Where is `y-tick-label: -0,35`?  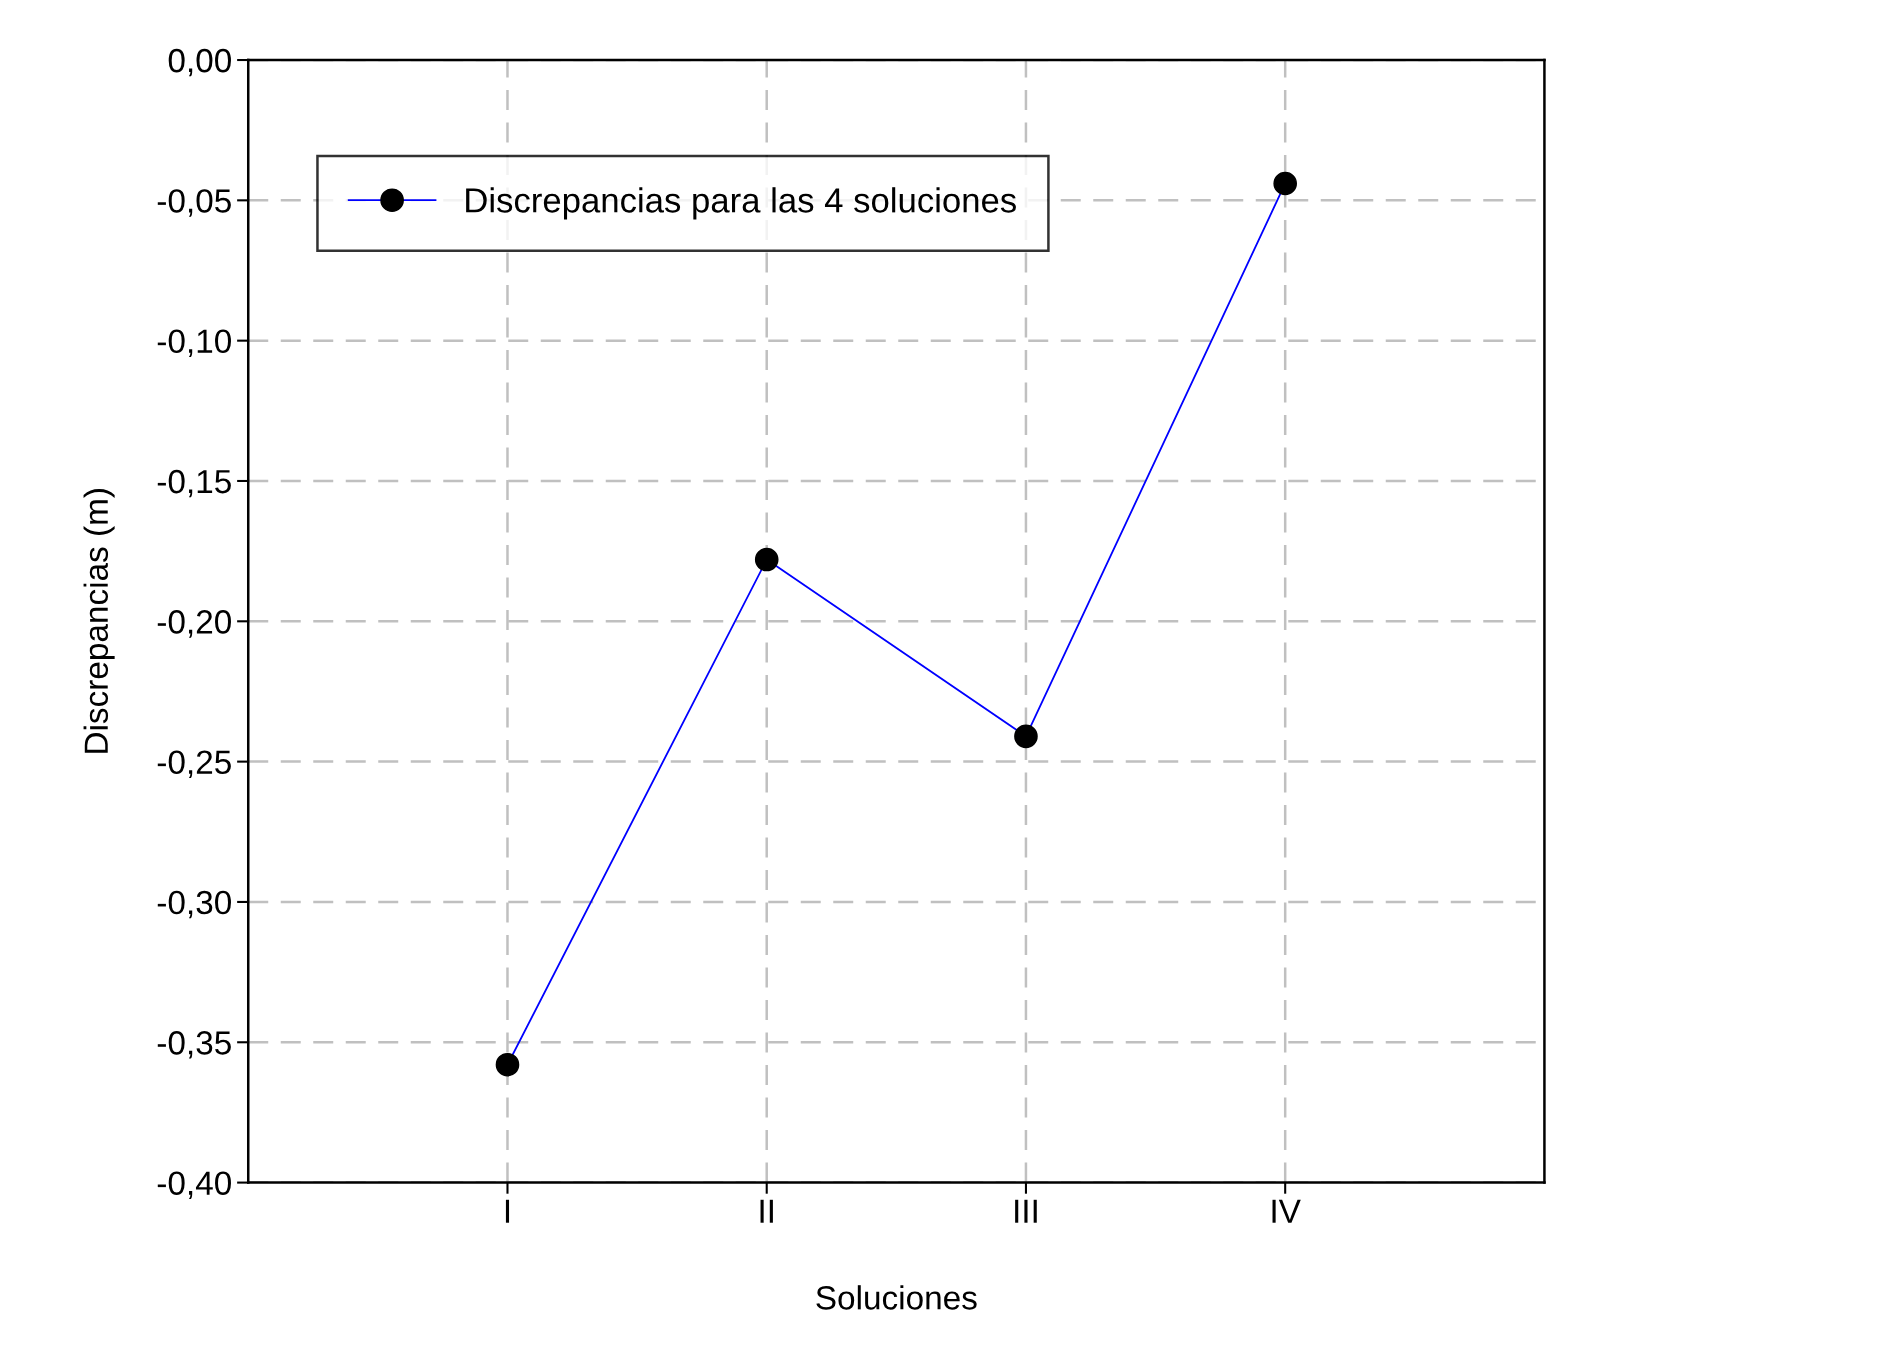 y-tick-label: -0,35 is located at coordinates (194, 1045).